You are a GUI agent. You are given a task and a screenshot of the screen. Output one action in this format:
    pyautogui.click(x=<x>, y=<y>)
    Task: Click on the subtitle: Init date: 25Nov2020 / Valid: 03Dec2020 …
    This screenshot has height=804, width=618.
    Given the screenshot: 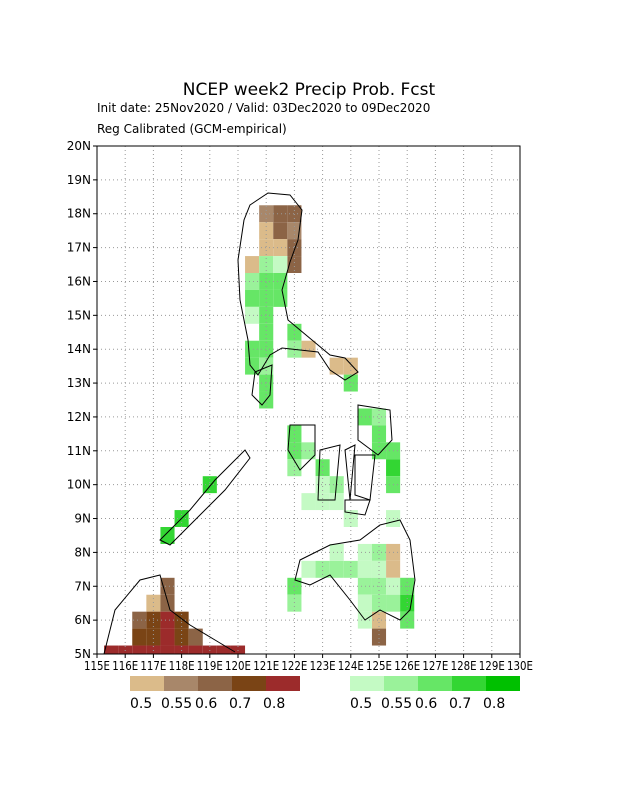 What is the action you would take?
    pyautogui.click(x=263, y=108)
    